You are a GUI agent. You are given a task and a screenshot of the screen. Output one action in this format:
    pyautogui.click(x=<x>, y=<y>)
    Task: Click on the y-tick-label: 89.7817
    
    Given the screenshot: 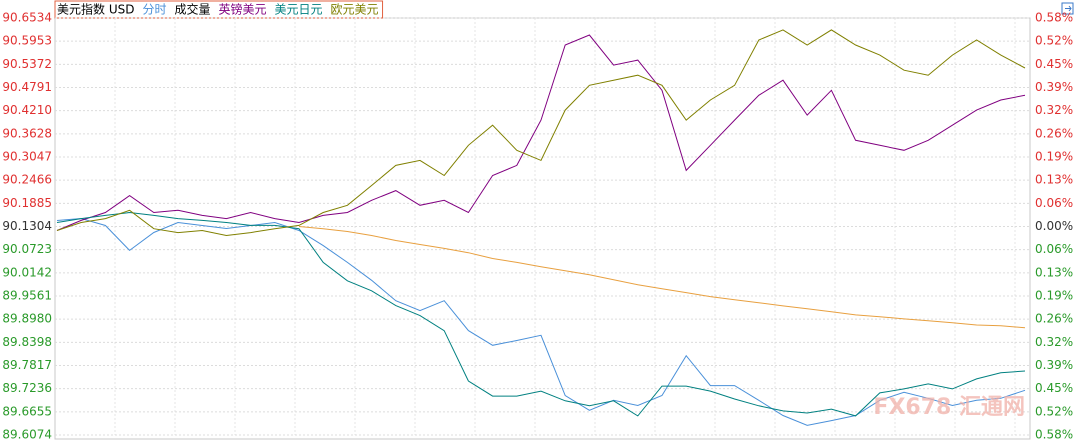 What is the action you would take?
    pyautogui.click(x=27, y=365)
    